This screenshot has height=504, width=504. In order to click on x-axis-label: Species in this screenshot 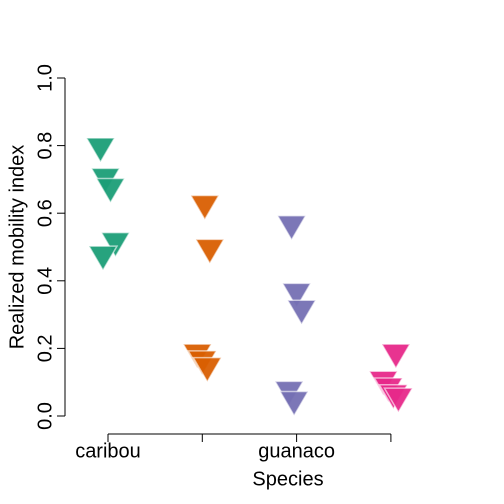, I will do `click(287, 479)`.